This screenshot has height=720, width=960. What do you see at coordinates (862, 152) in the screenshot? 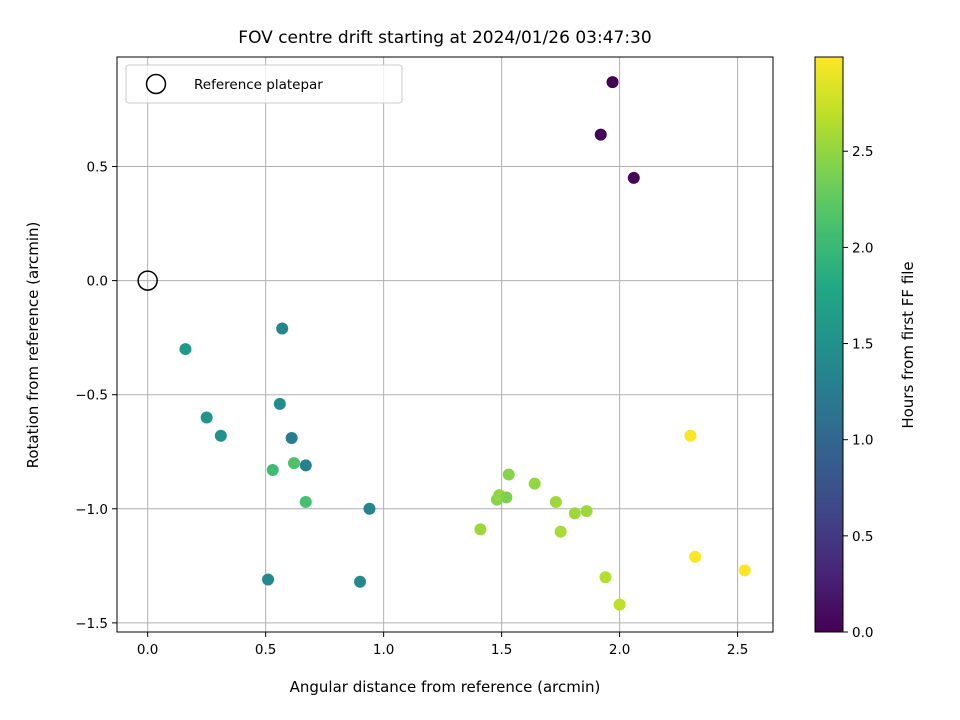
I see `colorbar-tick-label: 2.5` at bounding box center [862, 152].